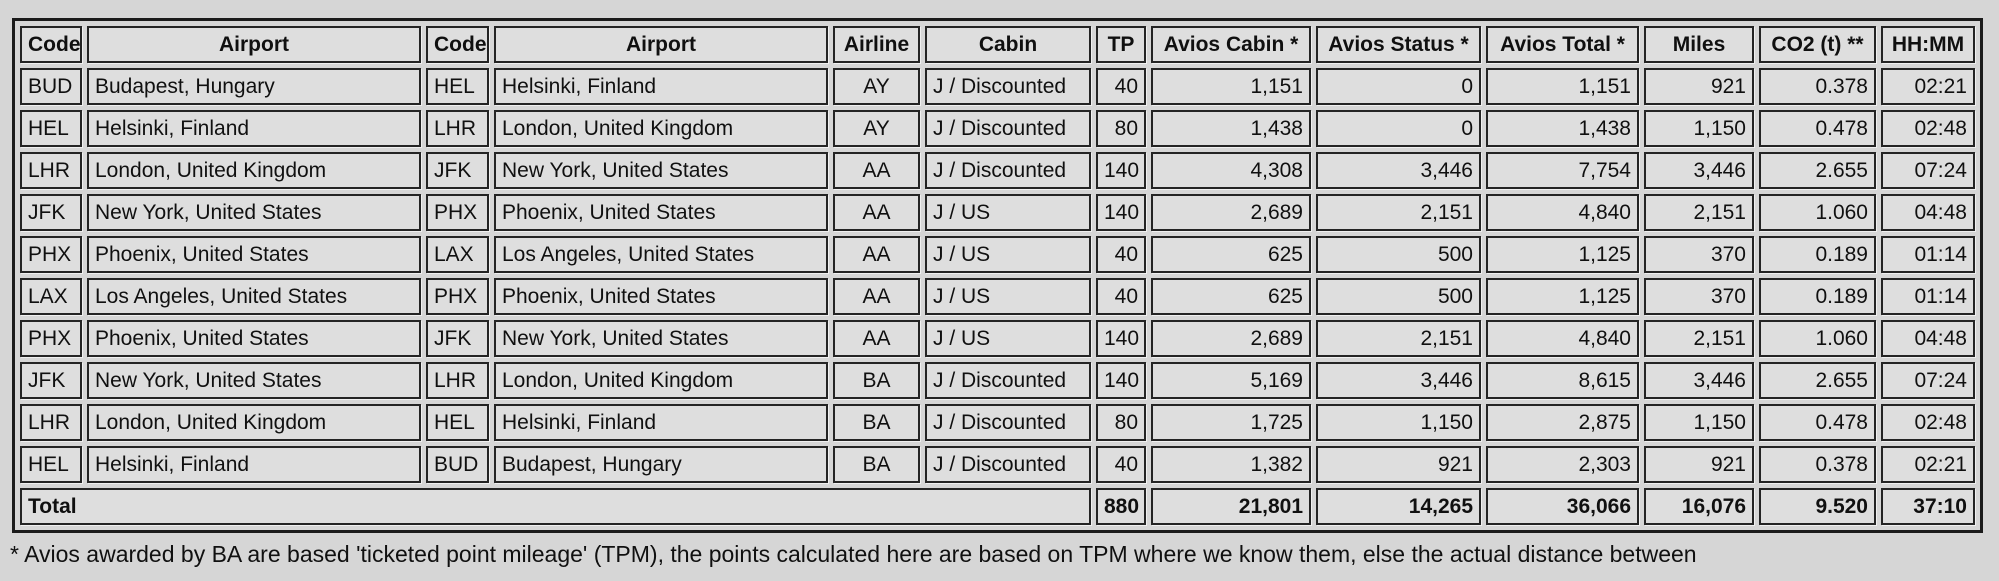 The image size is (1999, 581). I want to click on cell-avios-cabin: 1,438, so click(1231, 128).